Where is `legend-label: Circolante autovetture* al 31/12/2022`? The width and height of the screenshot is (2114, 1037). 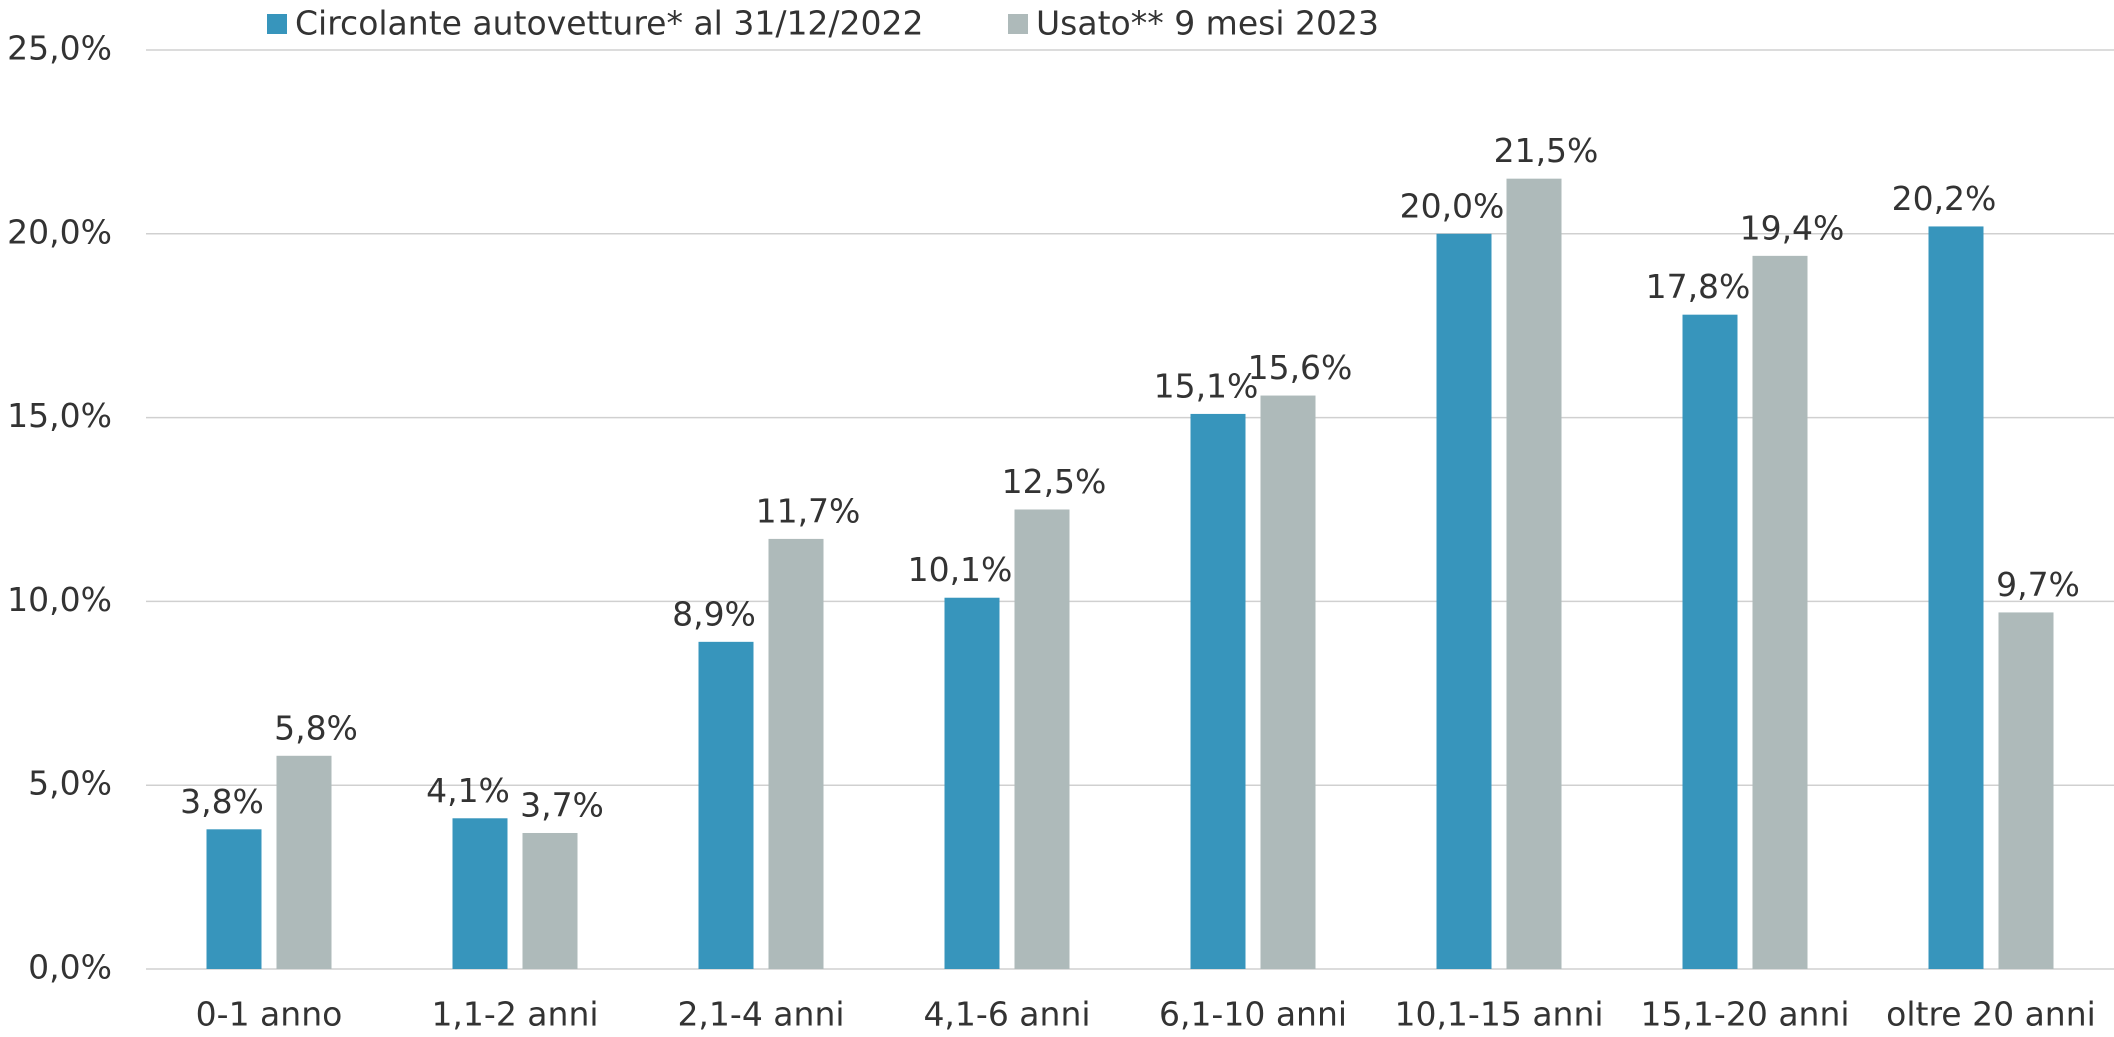 legend-label: Circolante autovetture* al 31/12/2022 is located at coordinates (609, 23).